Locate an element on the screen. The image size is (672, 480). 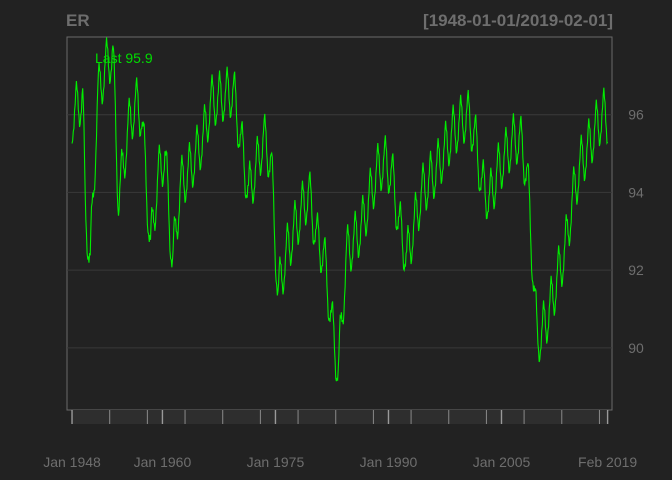
y-tick-label: 94 is located at coordinates (636, 192).